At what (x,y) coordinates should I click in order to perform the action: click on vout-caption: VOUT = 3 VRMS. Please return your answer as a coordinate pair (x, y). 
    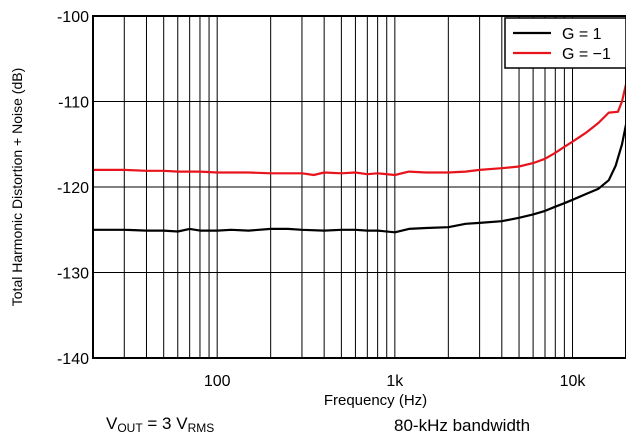
    Looking at the image, I should click on (160, 424).